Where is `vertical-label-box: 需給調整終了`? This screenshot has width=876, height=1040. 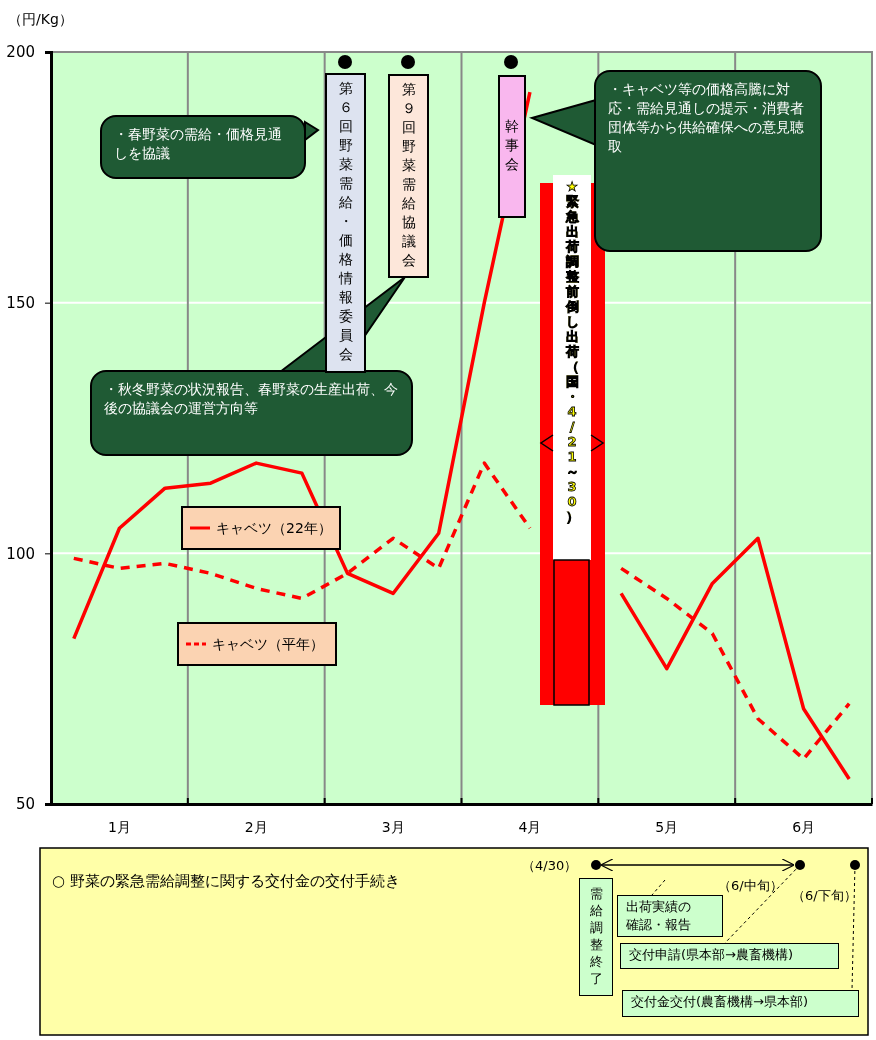 vertical-label-box: 需給調整終了 is located at coordinates (596, 937).